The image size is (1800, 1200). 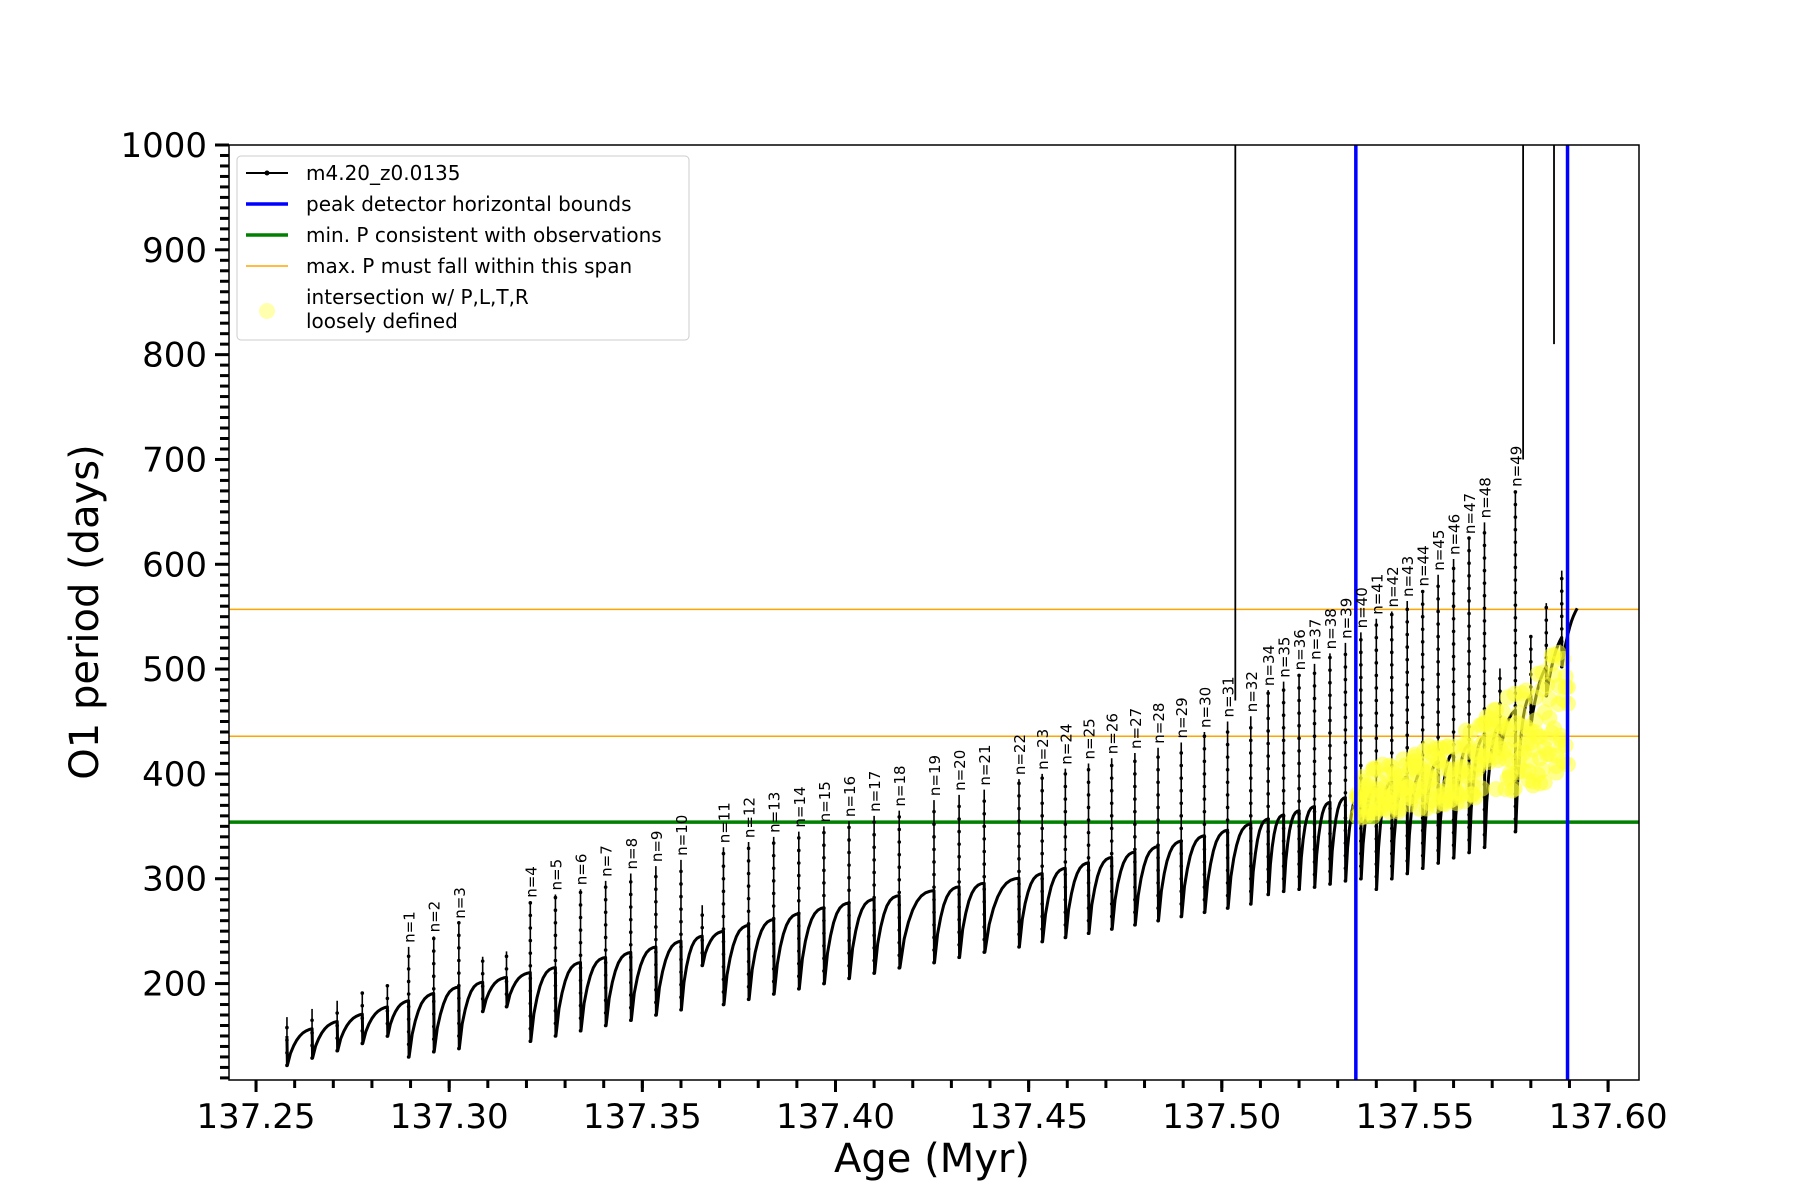 What do you see at coordinates (1516, 466) in the screenshot?
I see `pulse-label-n49: n=49` at bounding box center [1516, 466].